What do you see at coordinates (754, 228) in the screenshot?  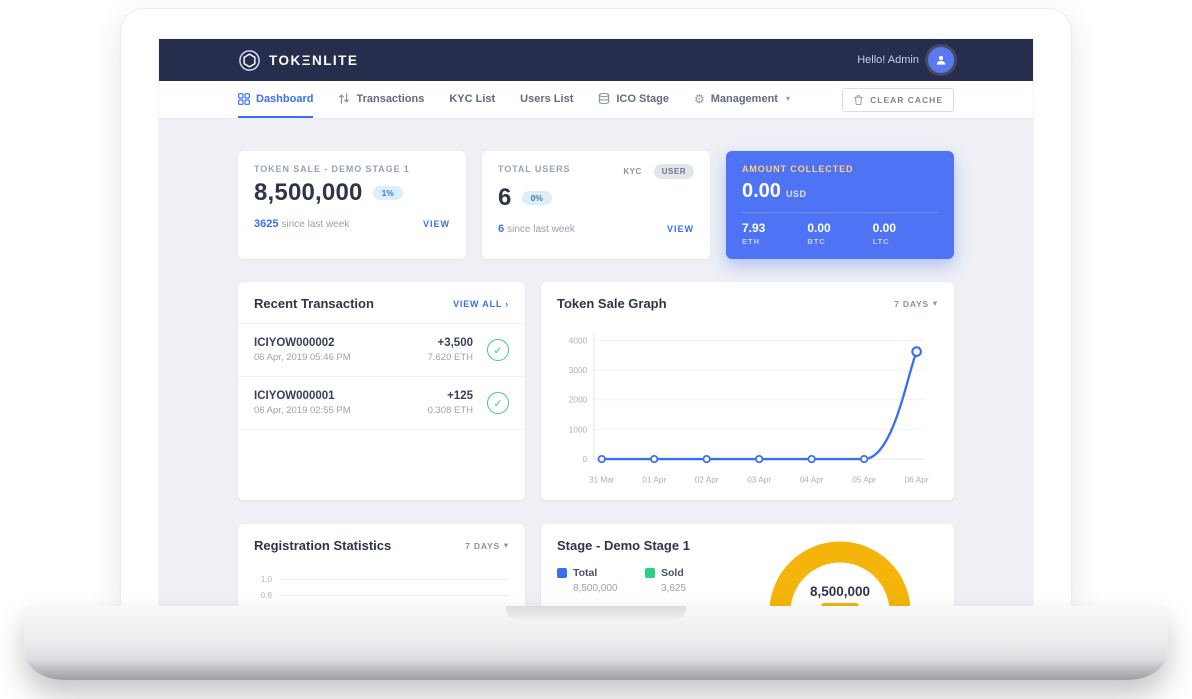 I see `crypto-value: 7.93` at bounding box center [754, 228].